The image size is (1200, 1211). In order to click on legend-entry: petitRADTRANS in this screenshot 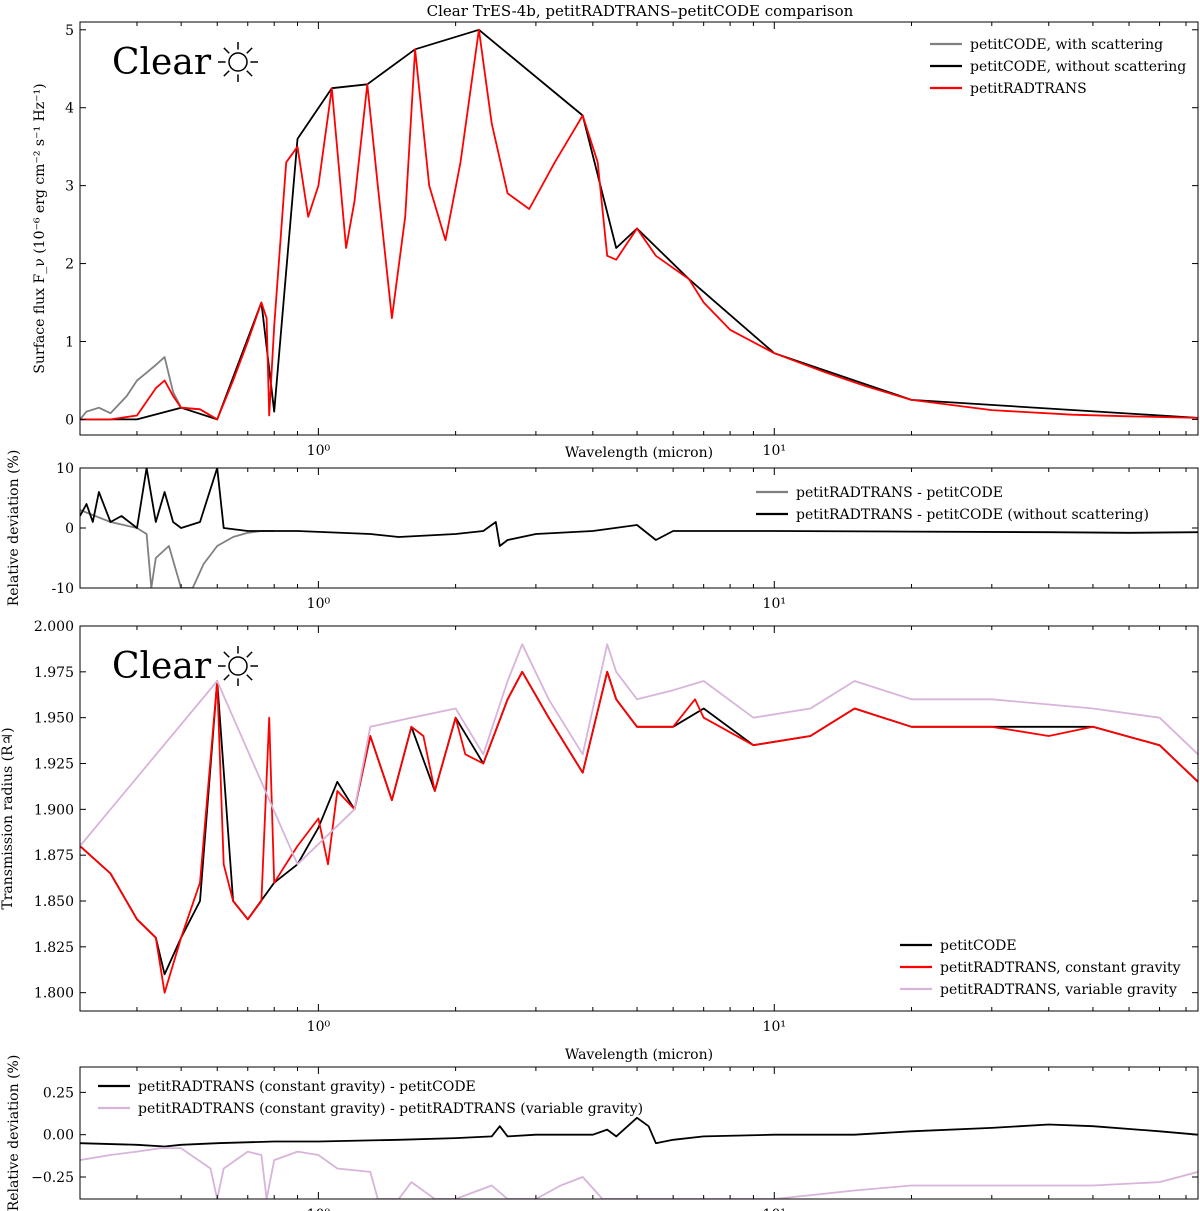, I will do `click(1028, 89)`.